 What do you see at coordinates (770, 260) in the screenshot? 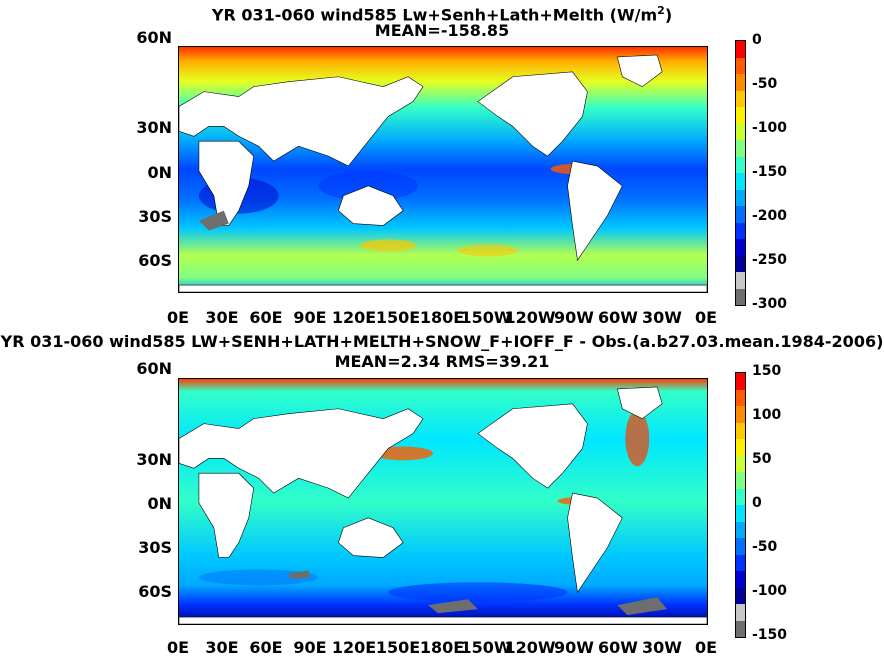
I see `colorbar-tick-label: -250` at bounding box center [770, 260].